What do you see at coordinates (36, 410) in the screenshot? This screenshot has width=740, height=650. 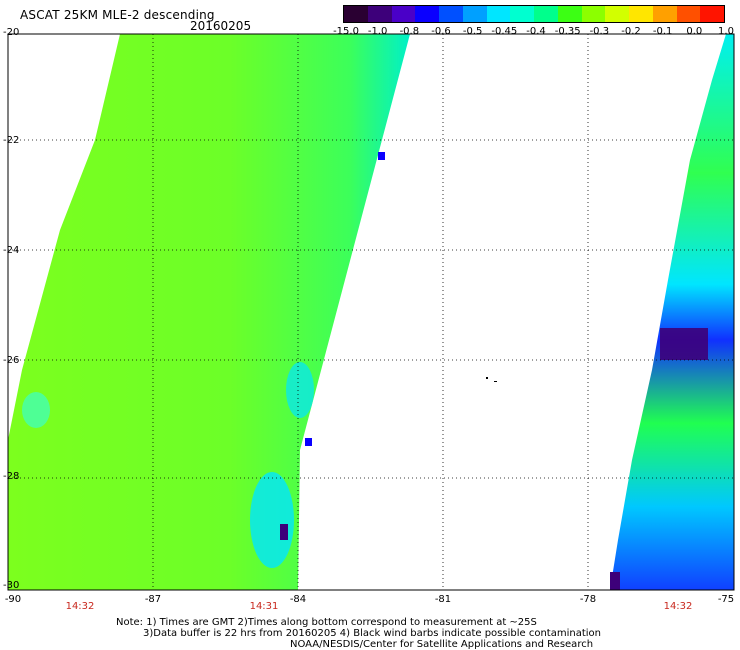 I see `left-swath-cyan-spot` at bounding box center [36, 410].